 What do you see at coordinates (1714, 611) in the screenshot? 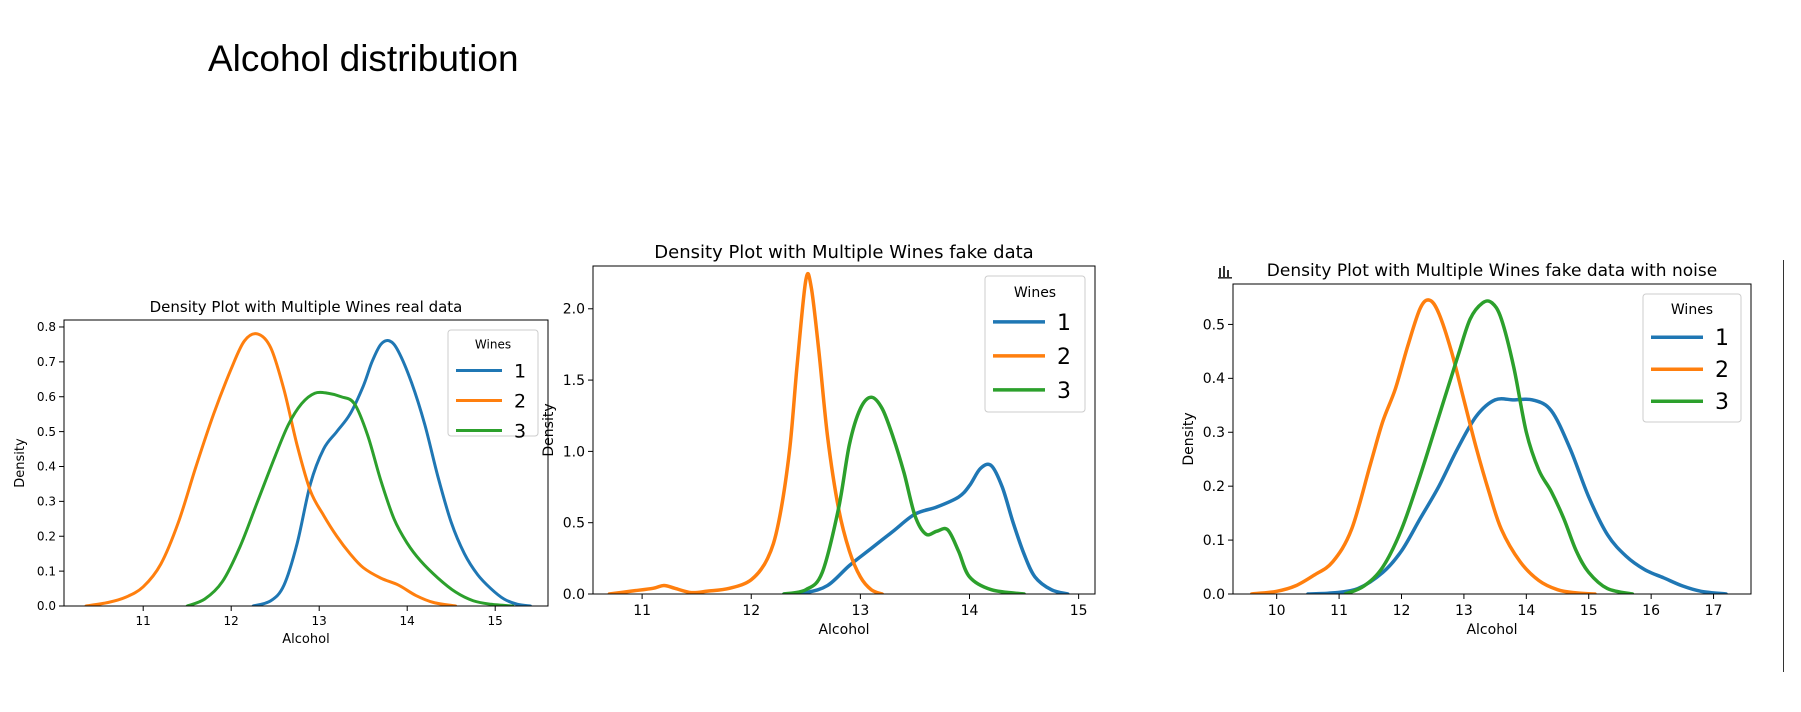
I see `x-tick-label: 17` at bounding box center [1714, 611].